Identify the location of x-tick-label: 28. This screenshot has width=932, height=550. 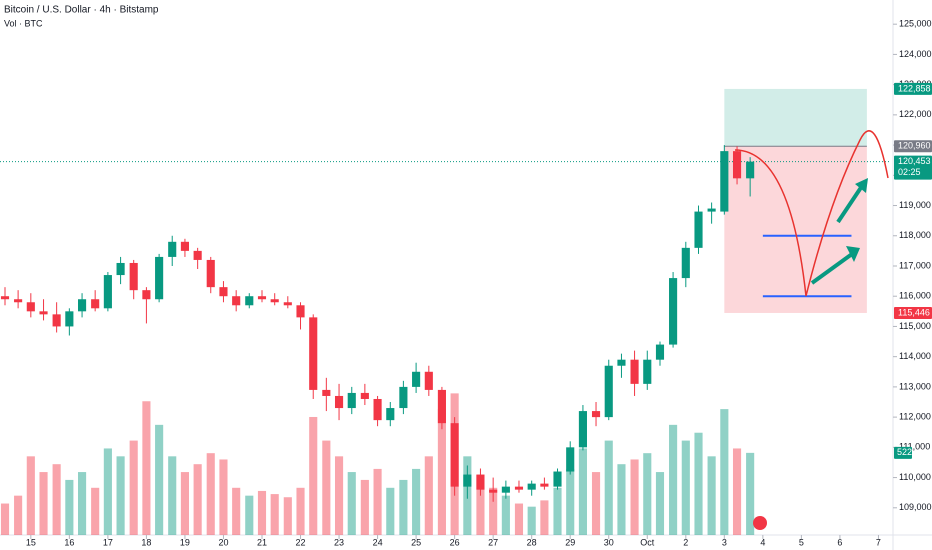
(532, 542).